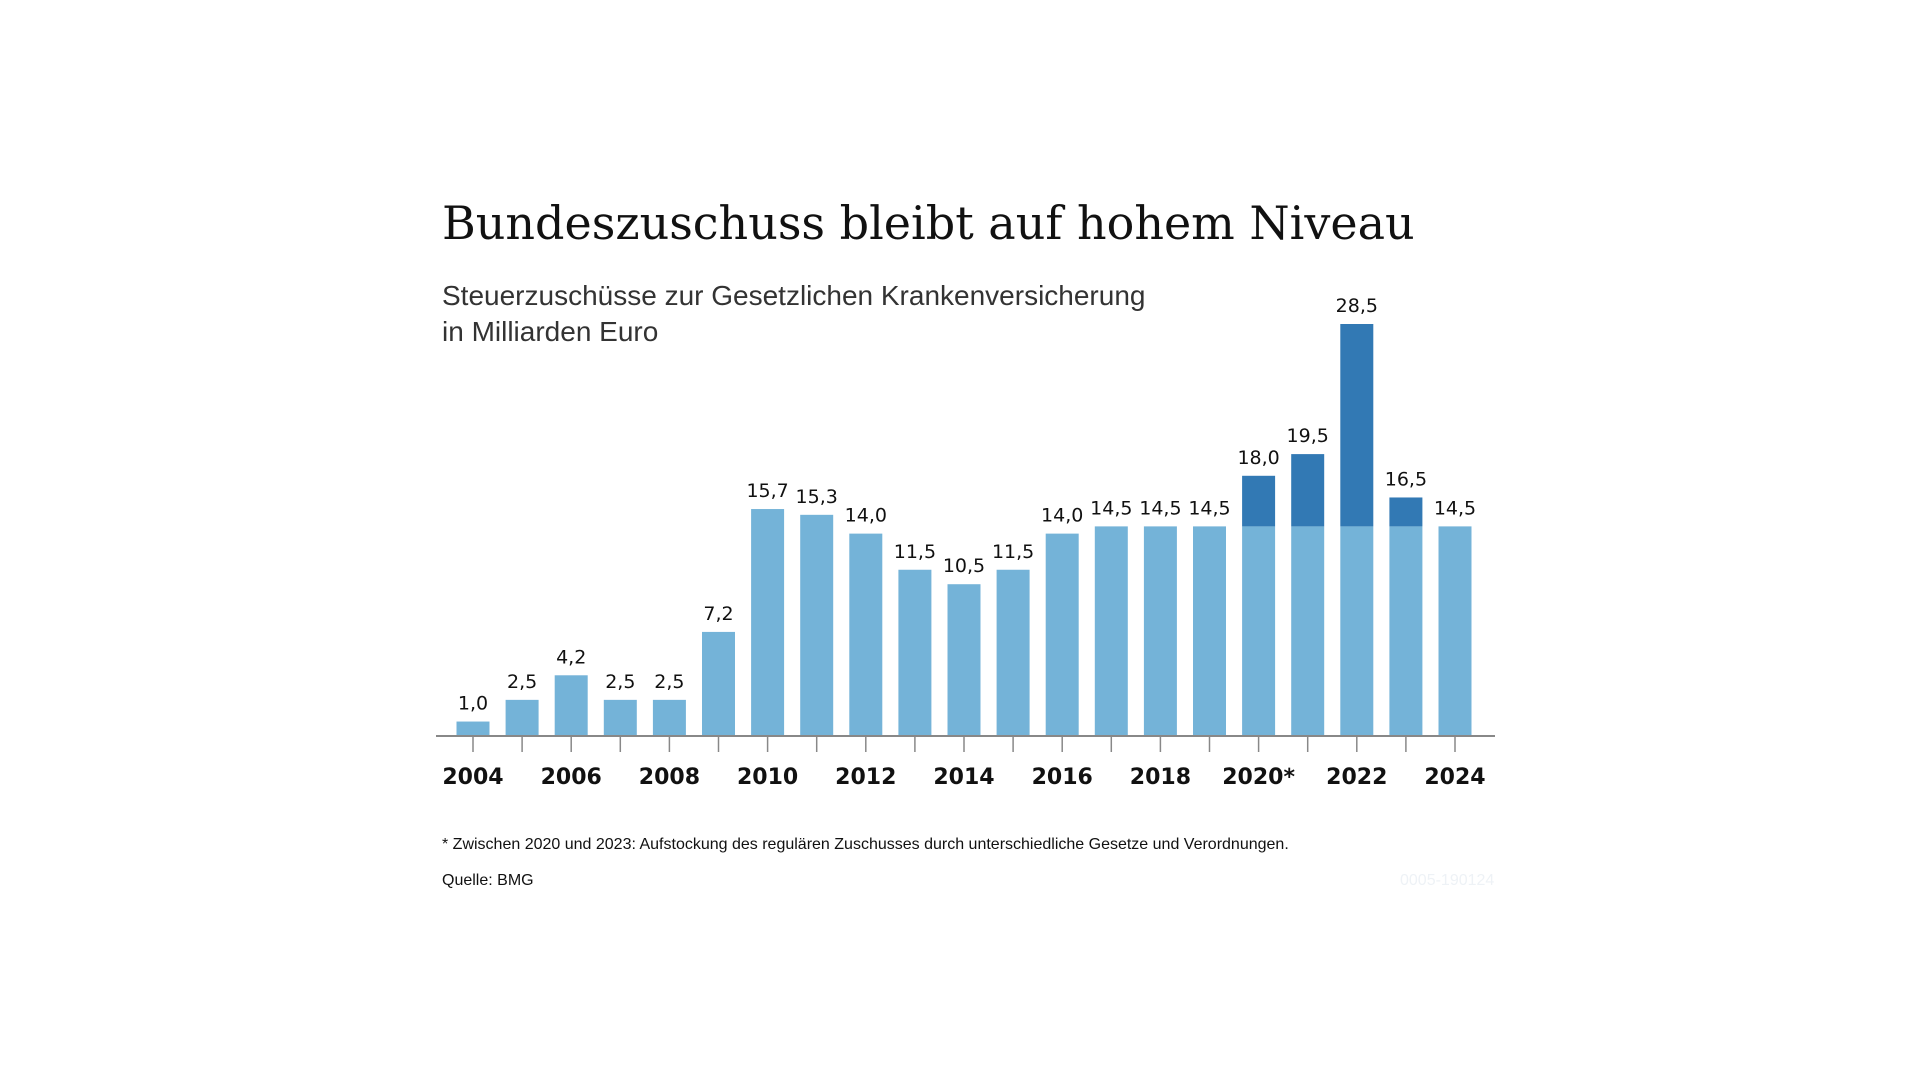  I want to click on x-tick-label-2004: 2004, so click(472, 777).